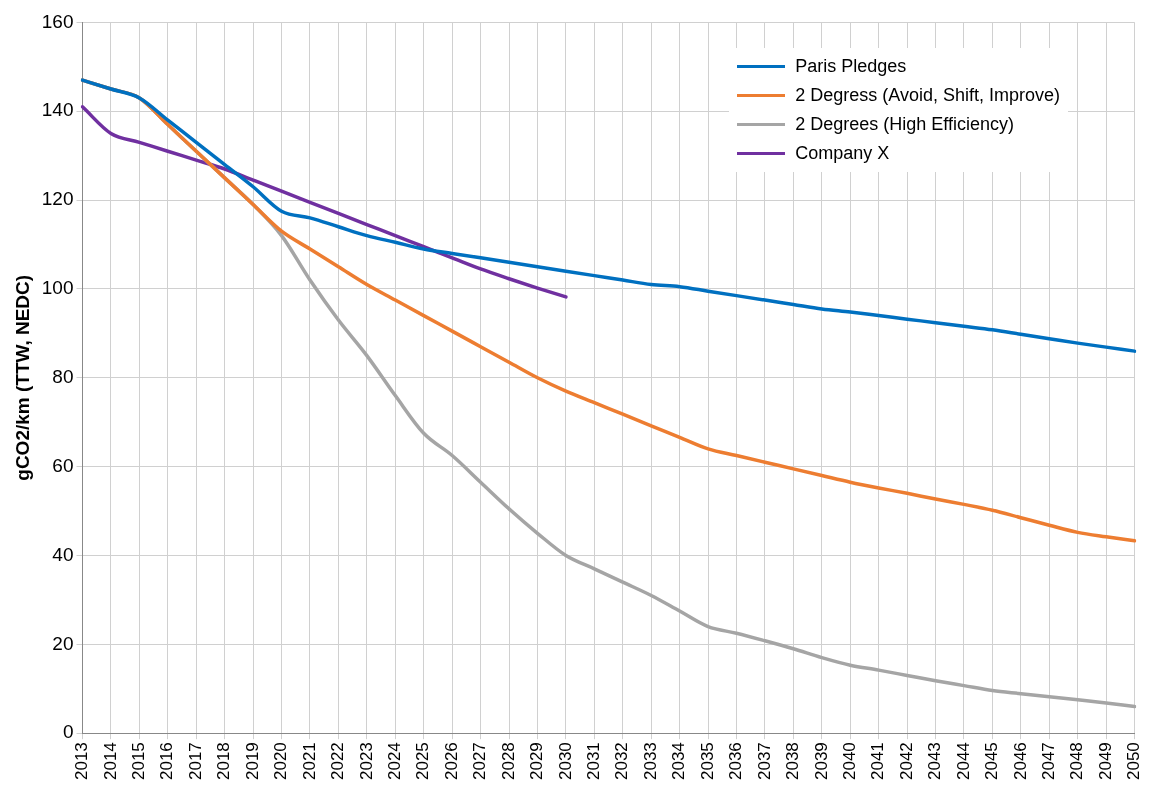 This screenshot has height=787, width=1165. I want to click on x-tick-label: 2044, so click(963, 761).